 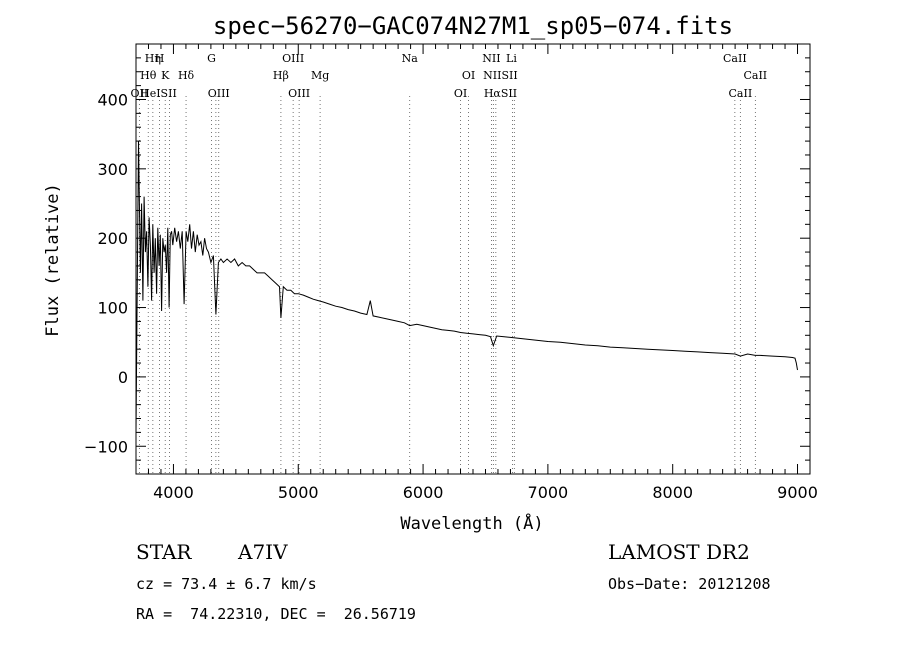 I want to click on x-tick-label: 9000, so click(x=797, y=492).